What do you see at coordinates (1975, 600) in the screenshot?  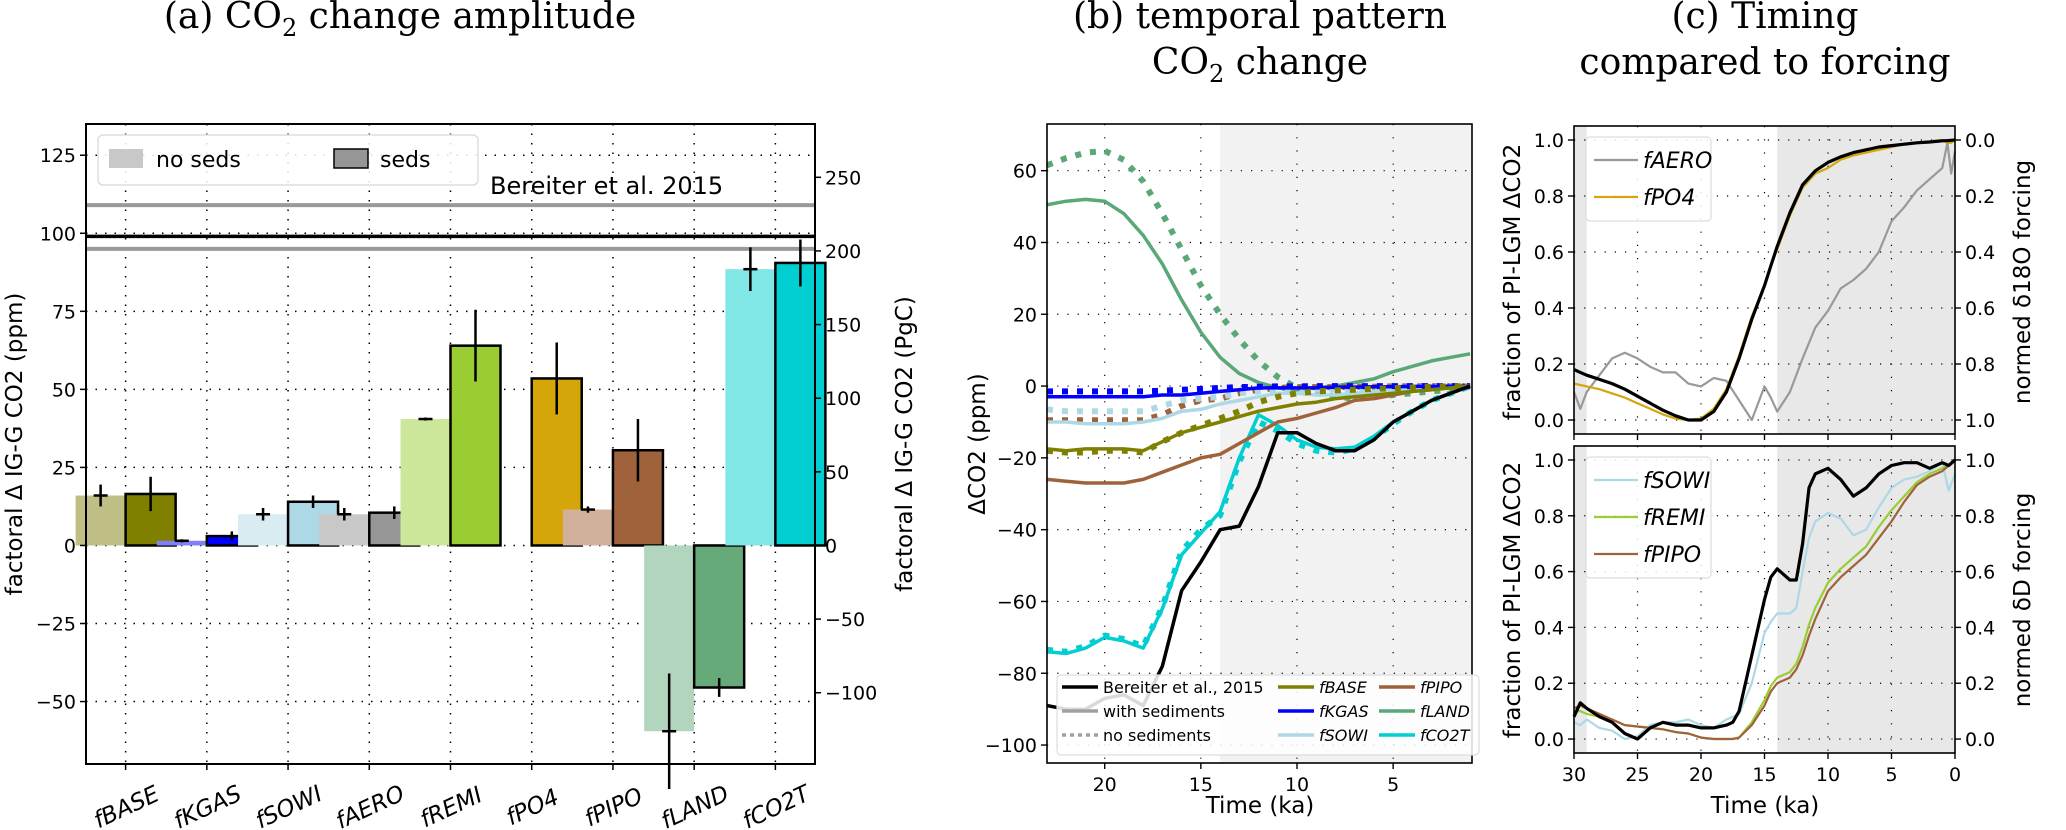 I see `panel-c-bottom-y-ticks-right: 0.0 0.2 0.4 0.6 0.8 1.0` at bounding box center [1975, 600].